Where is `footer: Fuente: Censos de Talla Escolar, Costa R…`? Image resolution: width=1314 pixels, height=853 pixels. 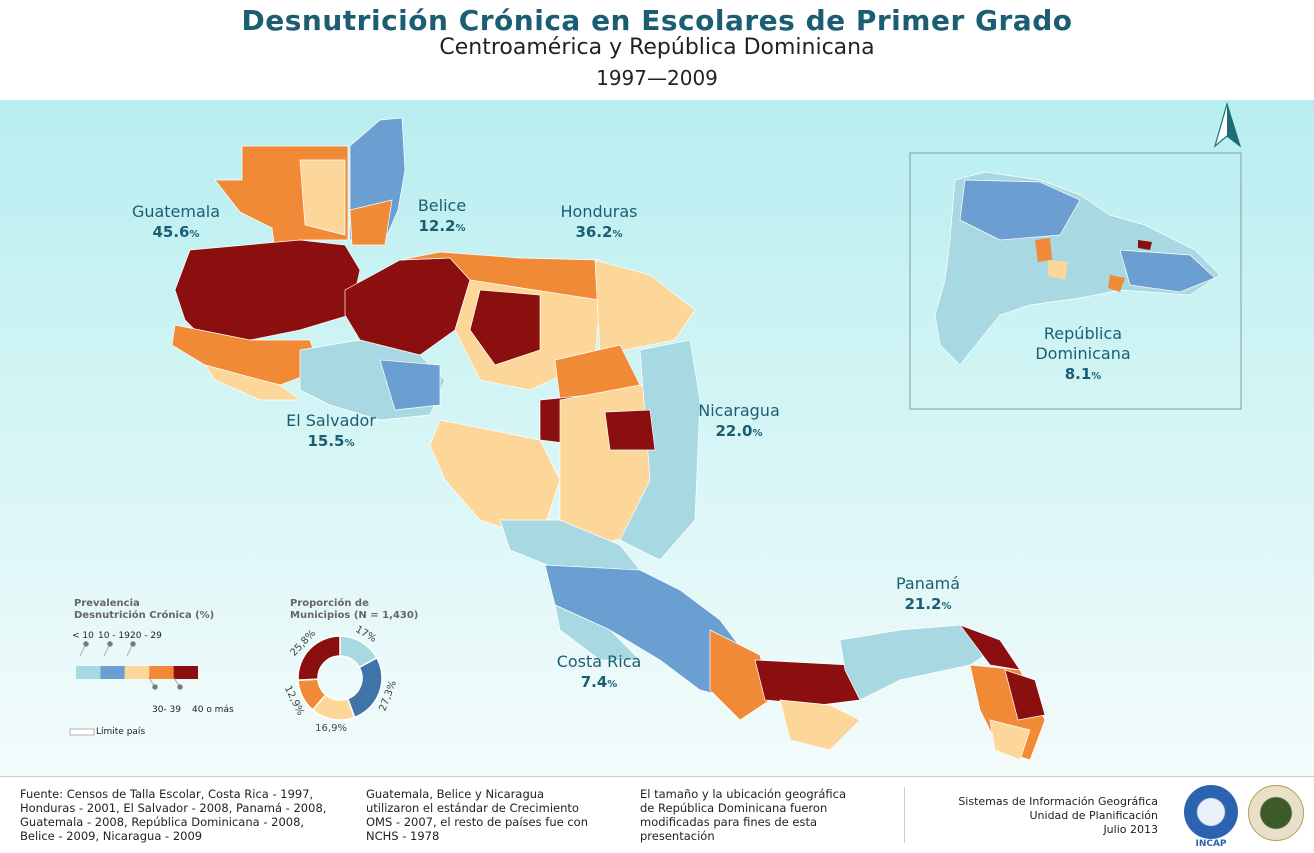
footer: Fuente: Censos de Talla Escolar, Costa R… is located at coordinates (657, 814).